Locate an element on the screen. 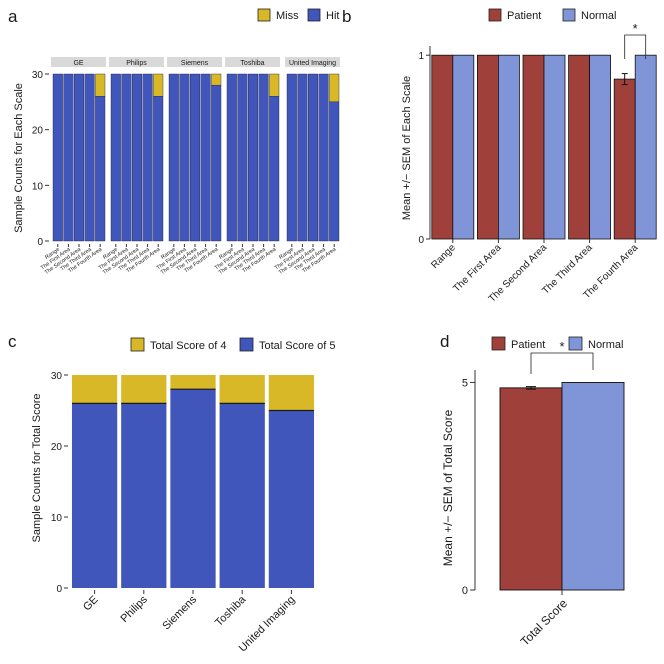 The image size is (664, 664). y-tick-label-c: 30 is located at coordinates (57, 376).